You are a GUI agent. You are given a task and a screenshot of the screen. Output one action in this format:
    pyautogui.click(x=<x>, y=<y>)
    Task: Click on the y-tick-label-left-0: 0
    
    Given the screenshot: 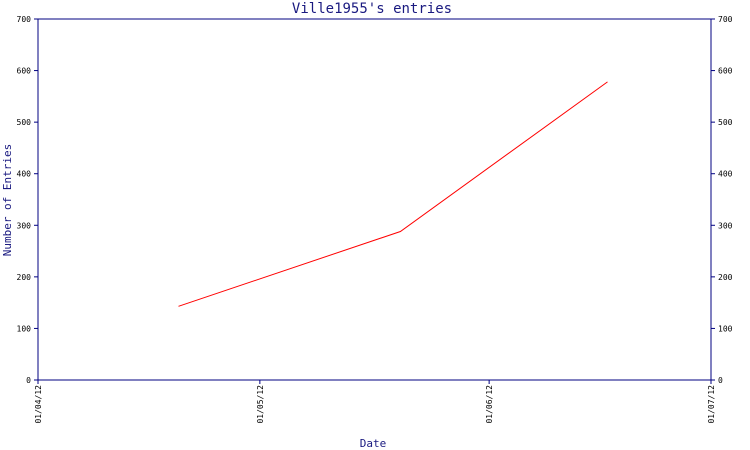 What is the action you would take?
    pyautogui.click(x=28, y=380)
    